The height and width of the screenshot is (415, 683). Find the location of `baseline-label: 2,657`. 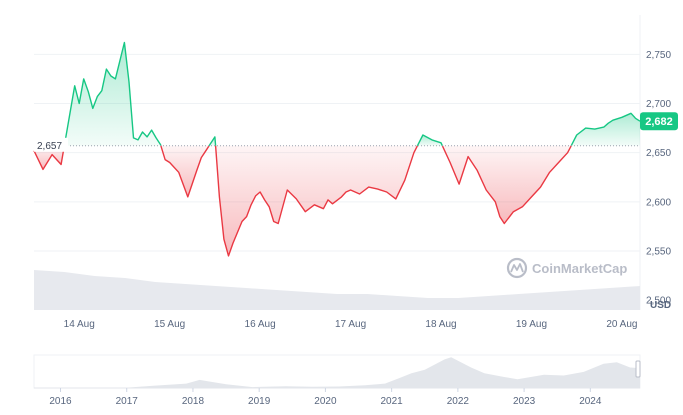

baseline-label: 2,657 is located at coordinates (49, 146).